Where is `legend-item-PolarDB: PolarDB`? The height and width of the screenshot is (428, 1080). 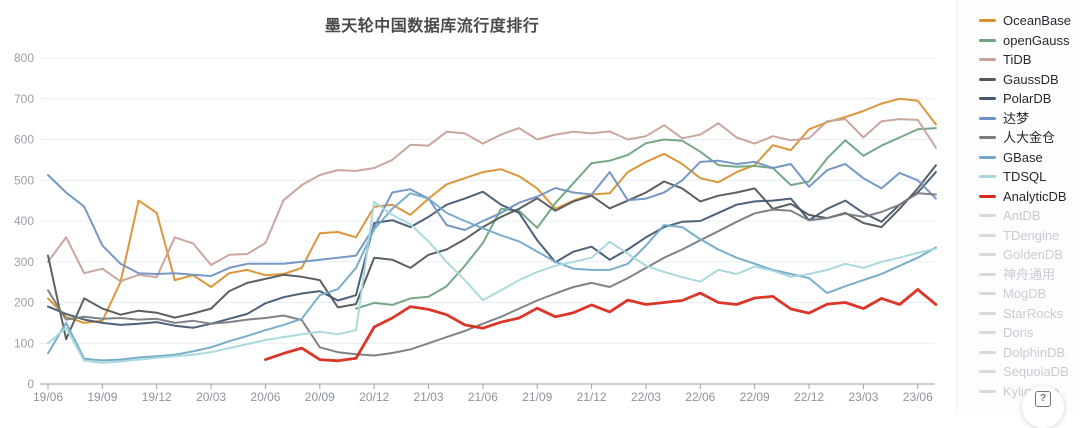
legend-item-PolarDB: PolarDB is located at coordinates (1018, 99).